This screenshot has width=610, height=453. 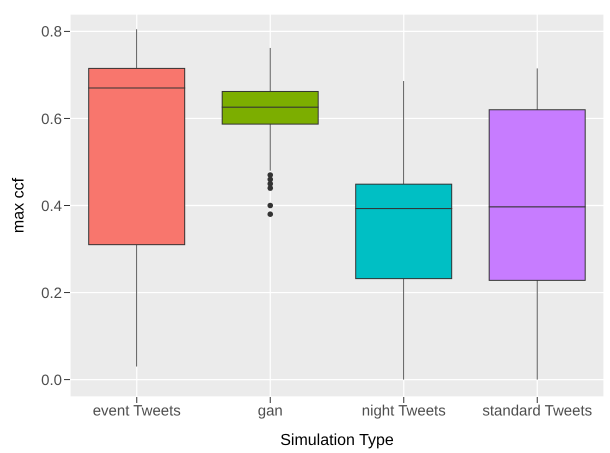 What do you see at coordinates (51, 32) in the screenshot?
I see `y-tick-label: 0.8` at bounding box center [51, 32].